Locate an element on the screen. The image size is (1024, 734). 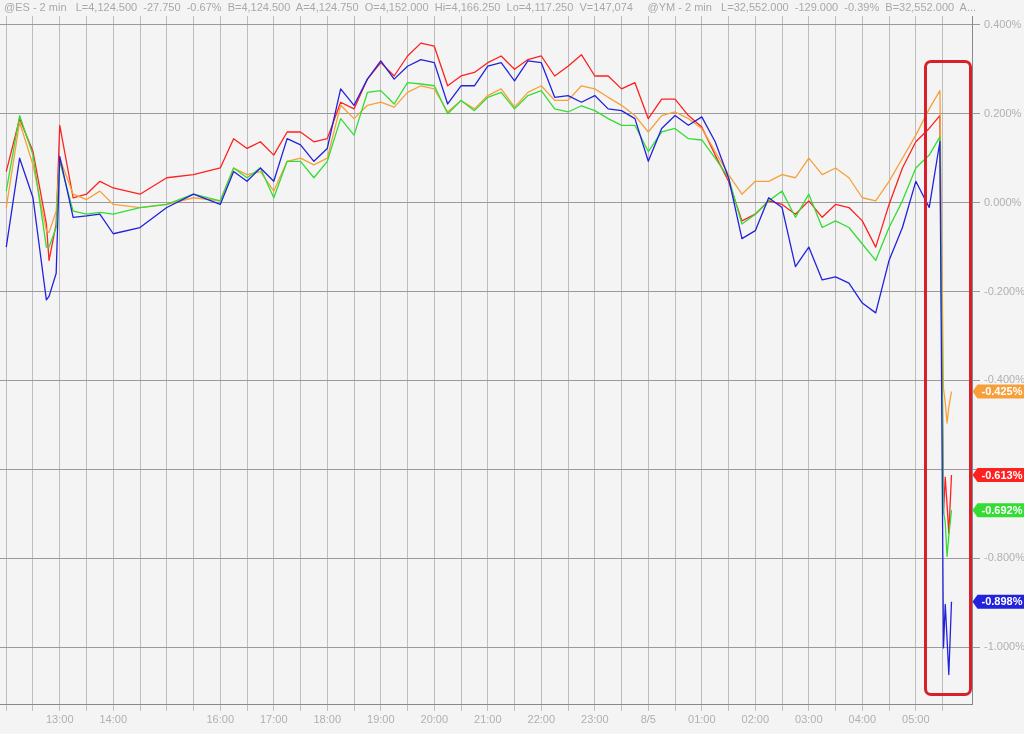
x-tick-label: 18:00 is located at coordinates (327, 719).